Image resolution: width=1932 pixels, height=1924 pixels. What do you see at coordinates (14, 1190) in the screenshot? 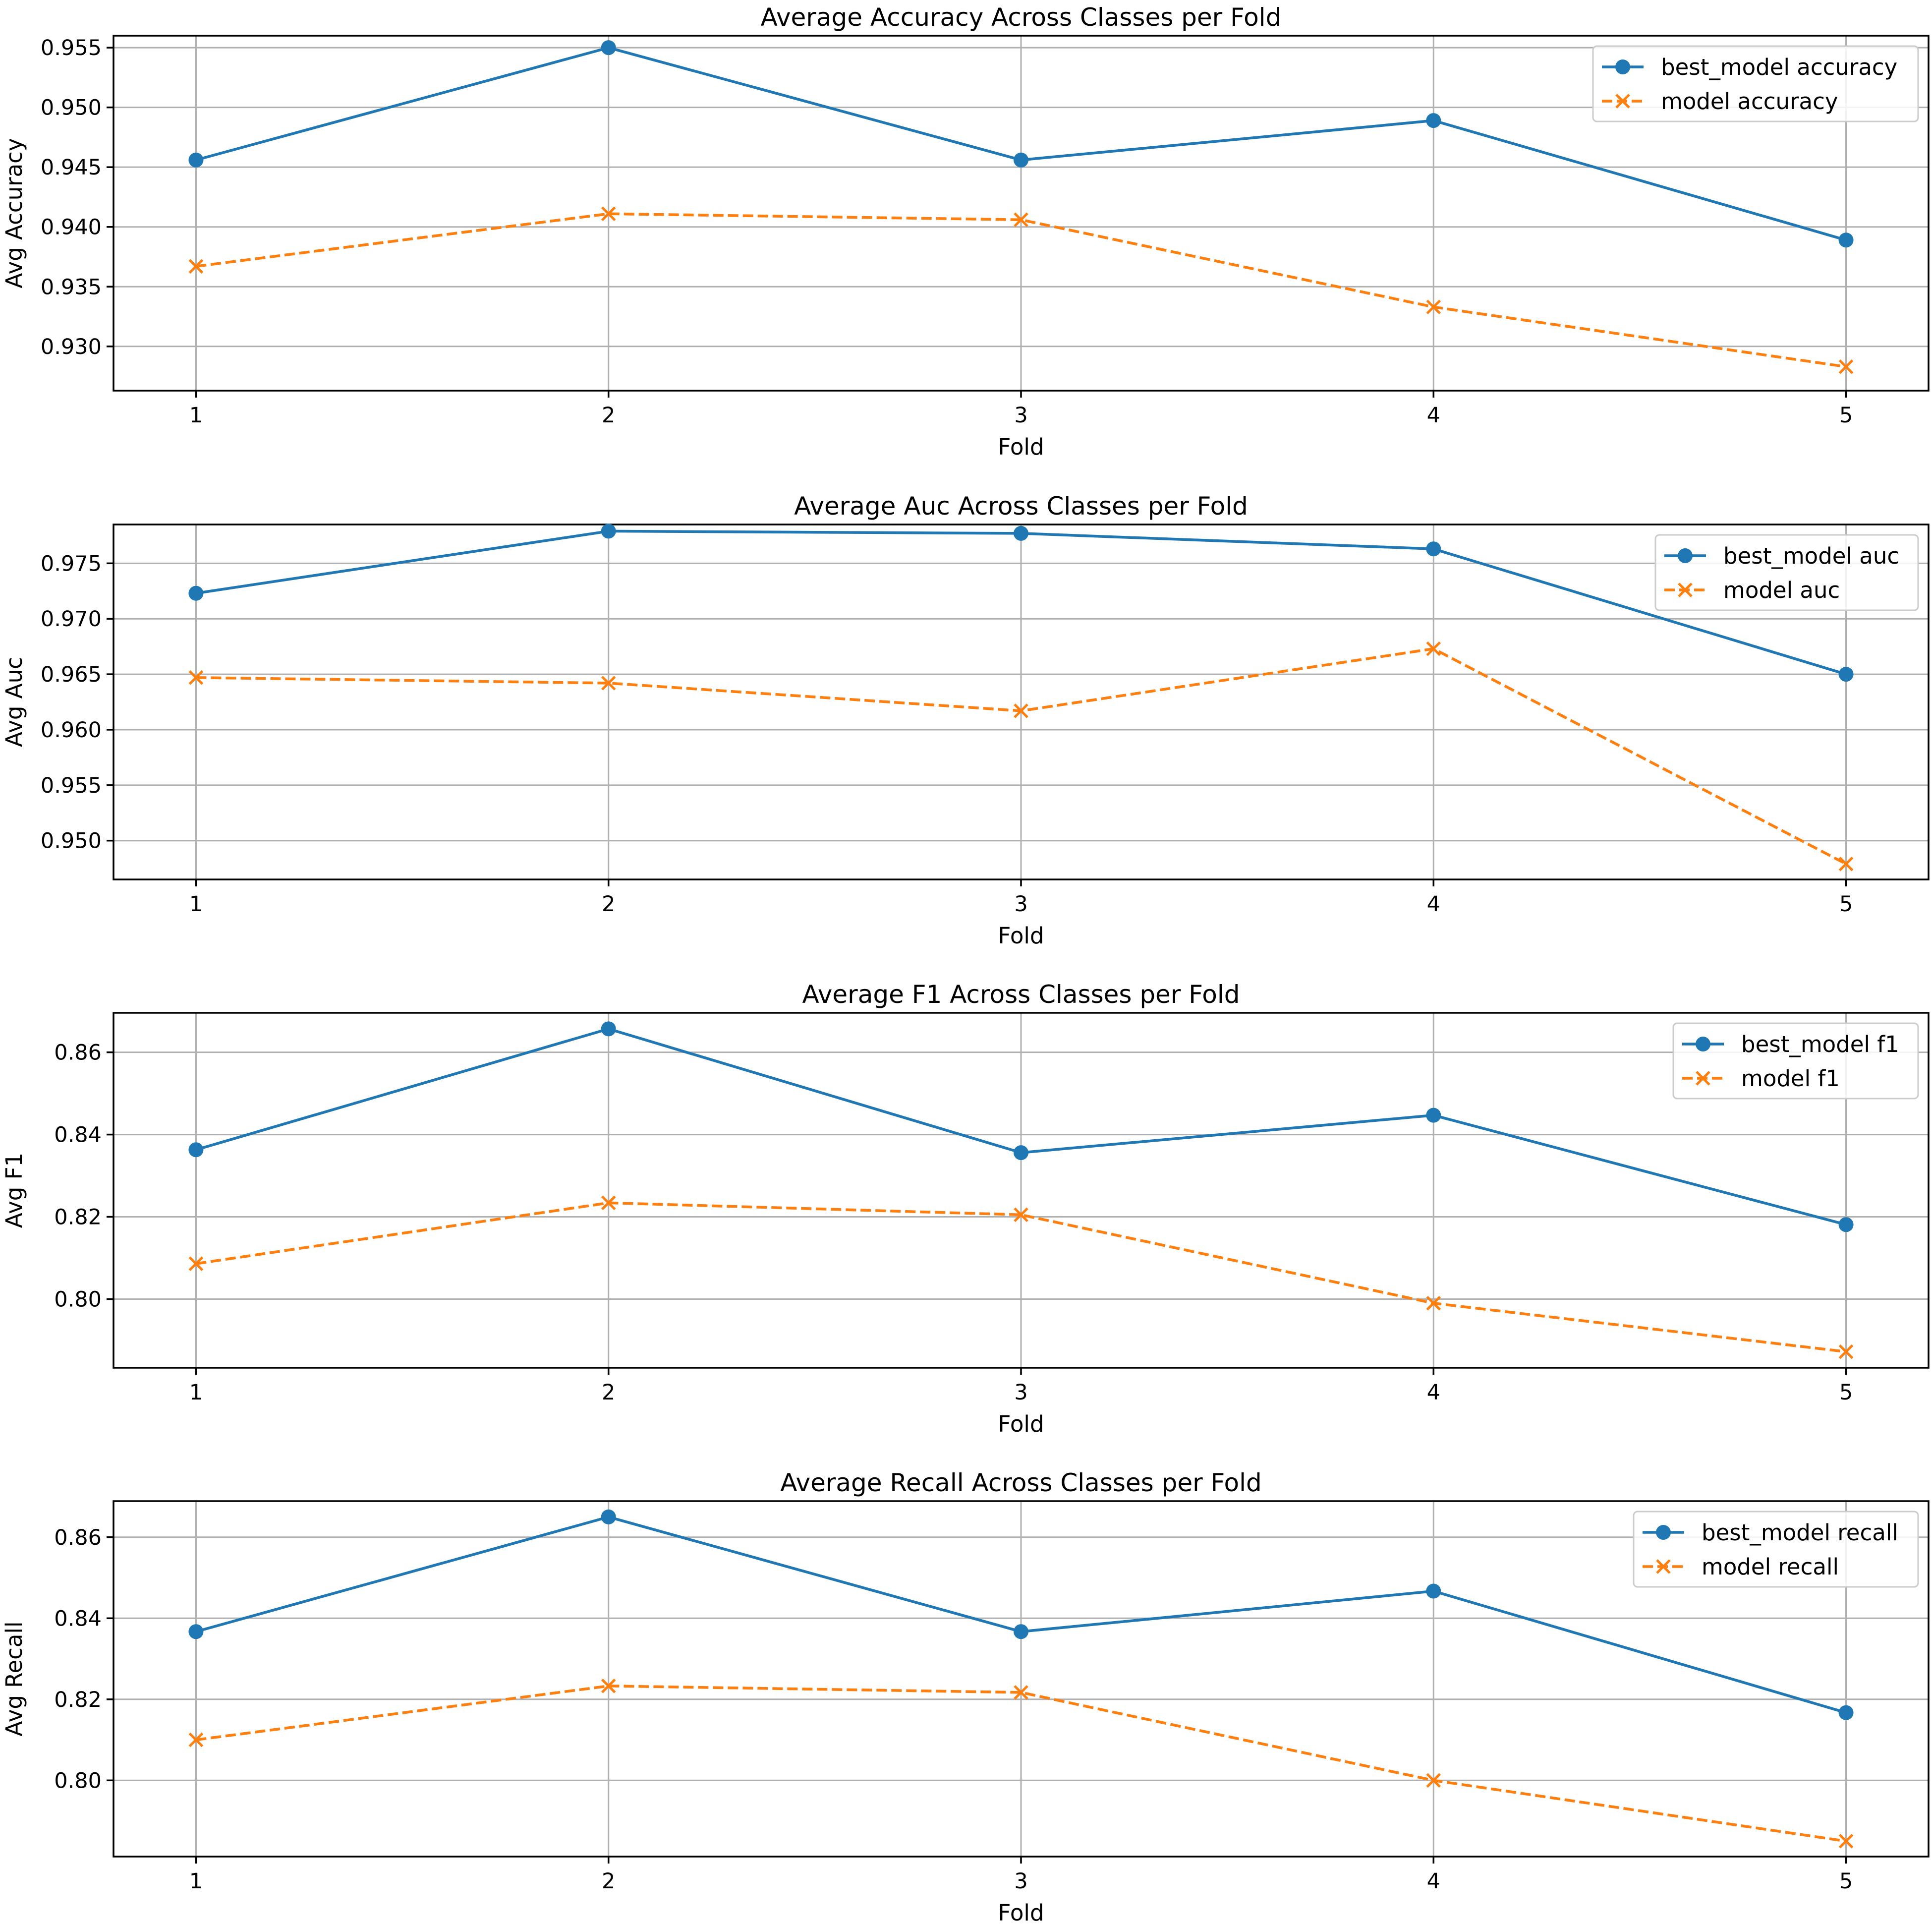
I see `y-axis-label: Avg F1` at bounding box center [14, 1190].